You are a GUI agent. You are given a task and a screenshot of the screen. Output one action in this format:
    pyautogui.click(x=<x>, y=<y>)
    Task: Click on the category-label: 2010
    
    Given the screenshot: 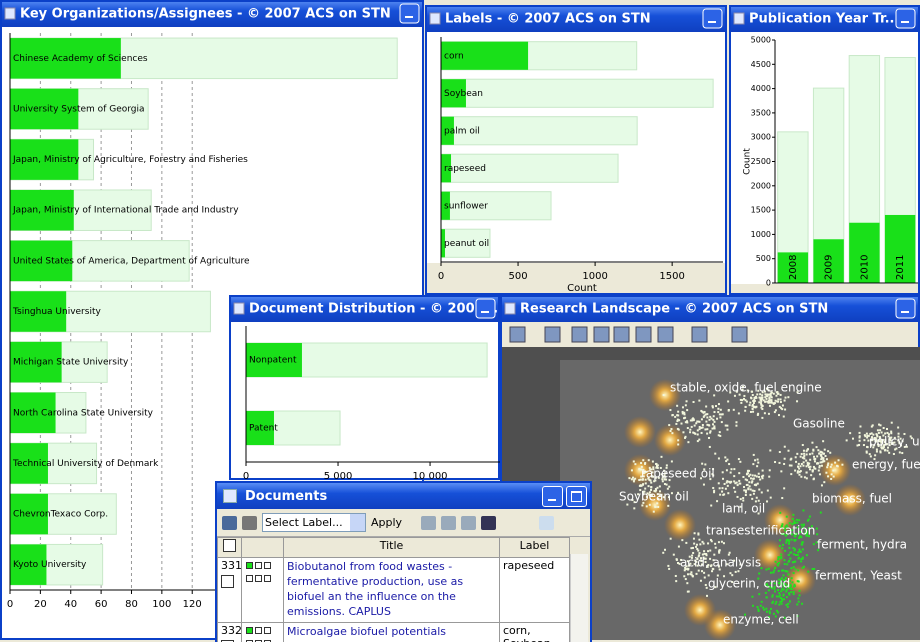 What is the action you would take?
    pyautogui.click(x=864, y=267)
    